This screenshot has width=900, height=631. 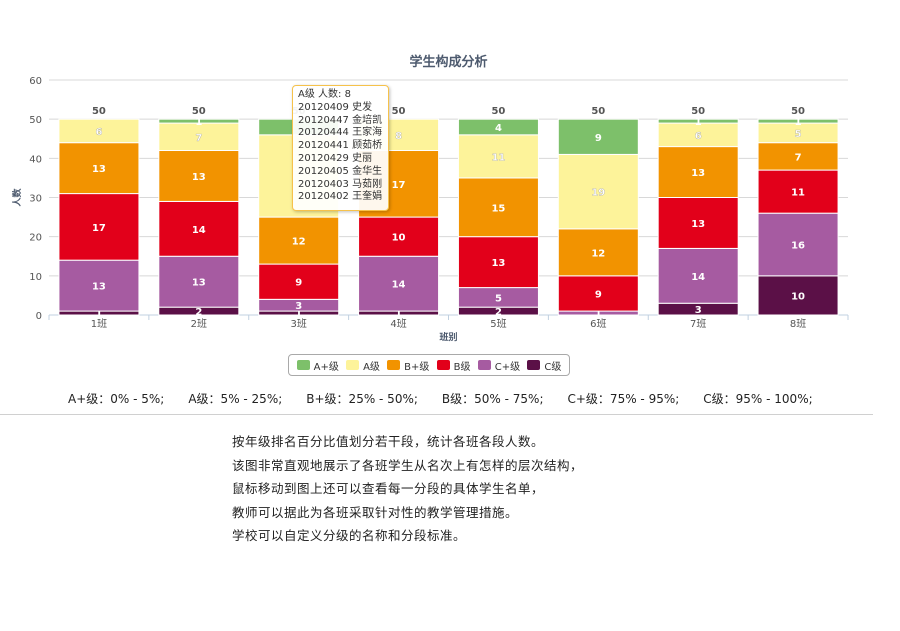 I want to click on y-tick-label: 60, so click(x=35, y=81).